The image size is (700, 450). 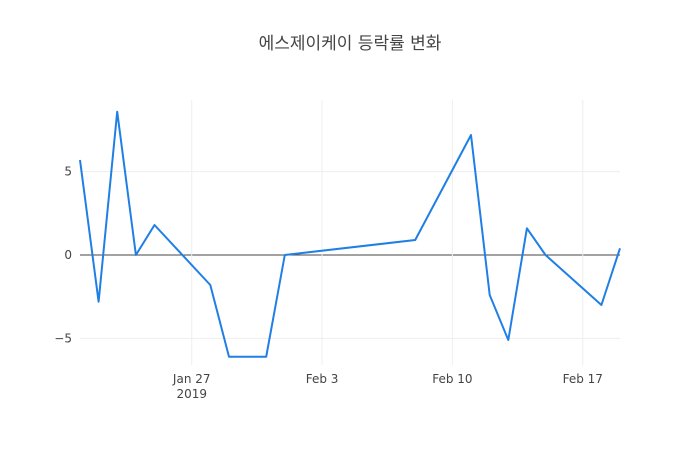 I want to click on x-tick-label: Feb 3, so click(x=322, y=379).